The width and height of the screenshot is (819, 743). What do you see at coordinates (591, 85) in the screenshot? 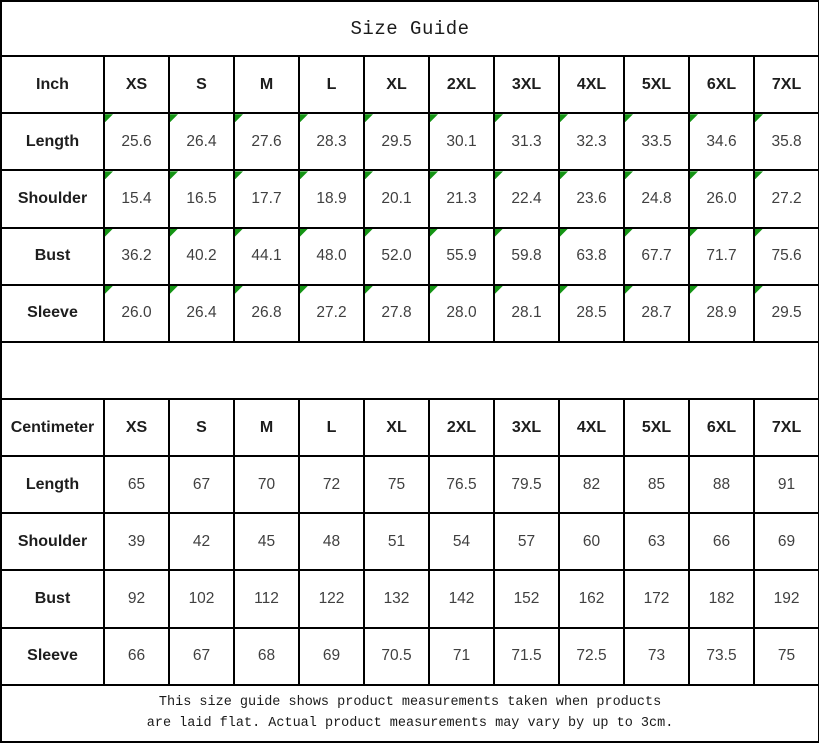
I see `size-header-cell: 4XL` at bounding box center [591, 85].